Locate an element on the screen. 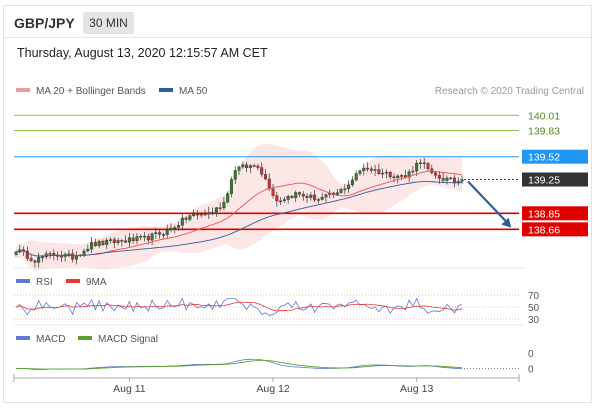 Image resolution: width=597 pixels, height=408 pixels. level-label-138-85: 138.85 is located at coordinates (544, 214).